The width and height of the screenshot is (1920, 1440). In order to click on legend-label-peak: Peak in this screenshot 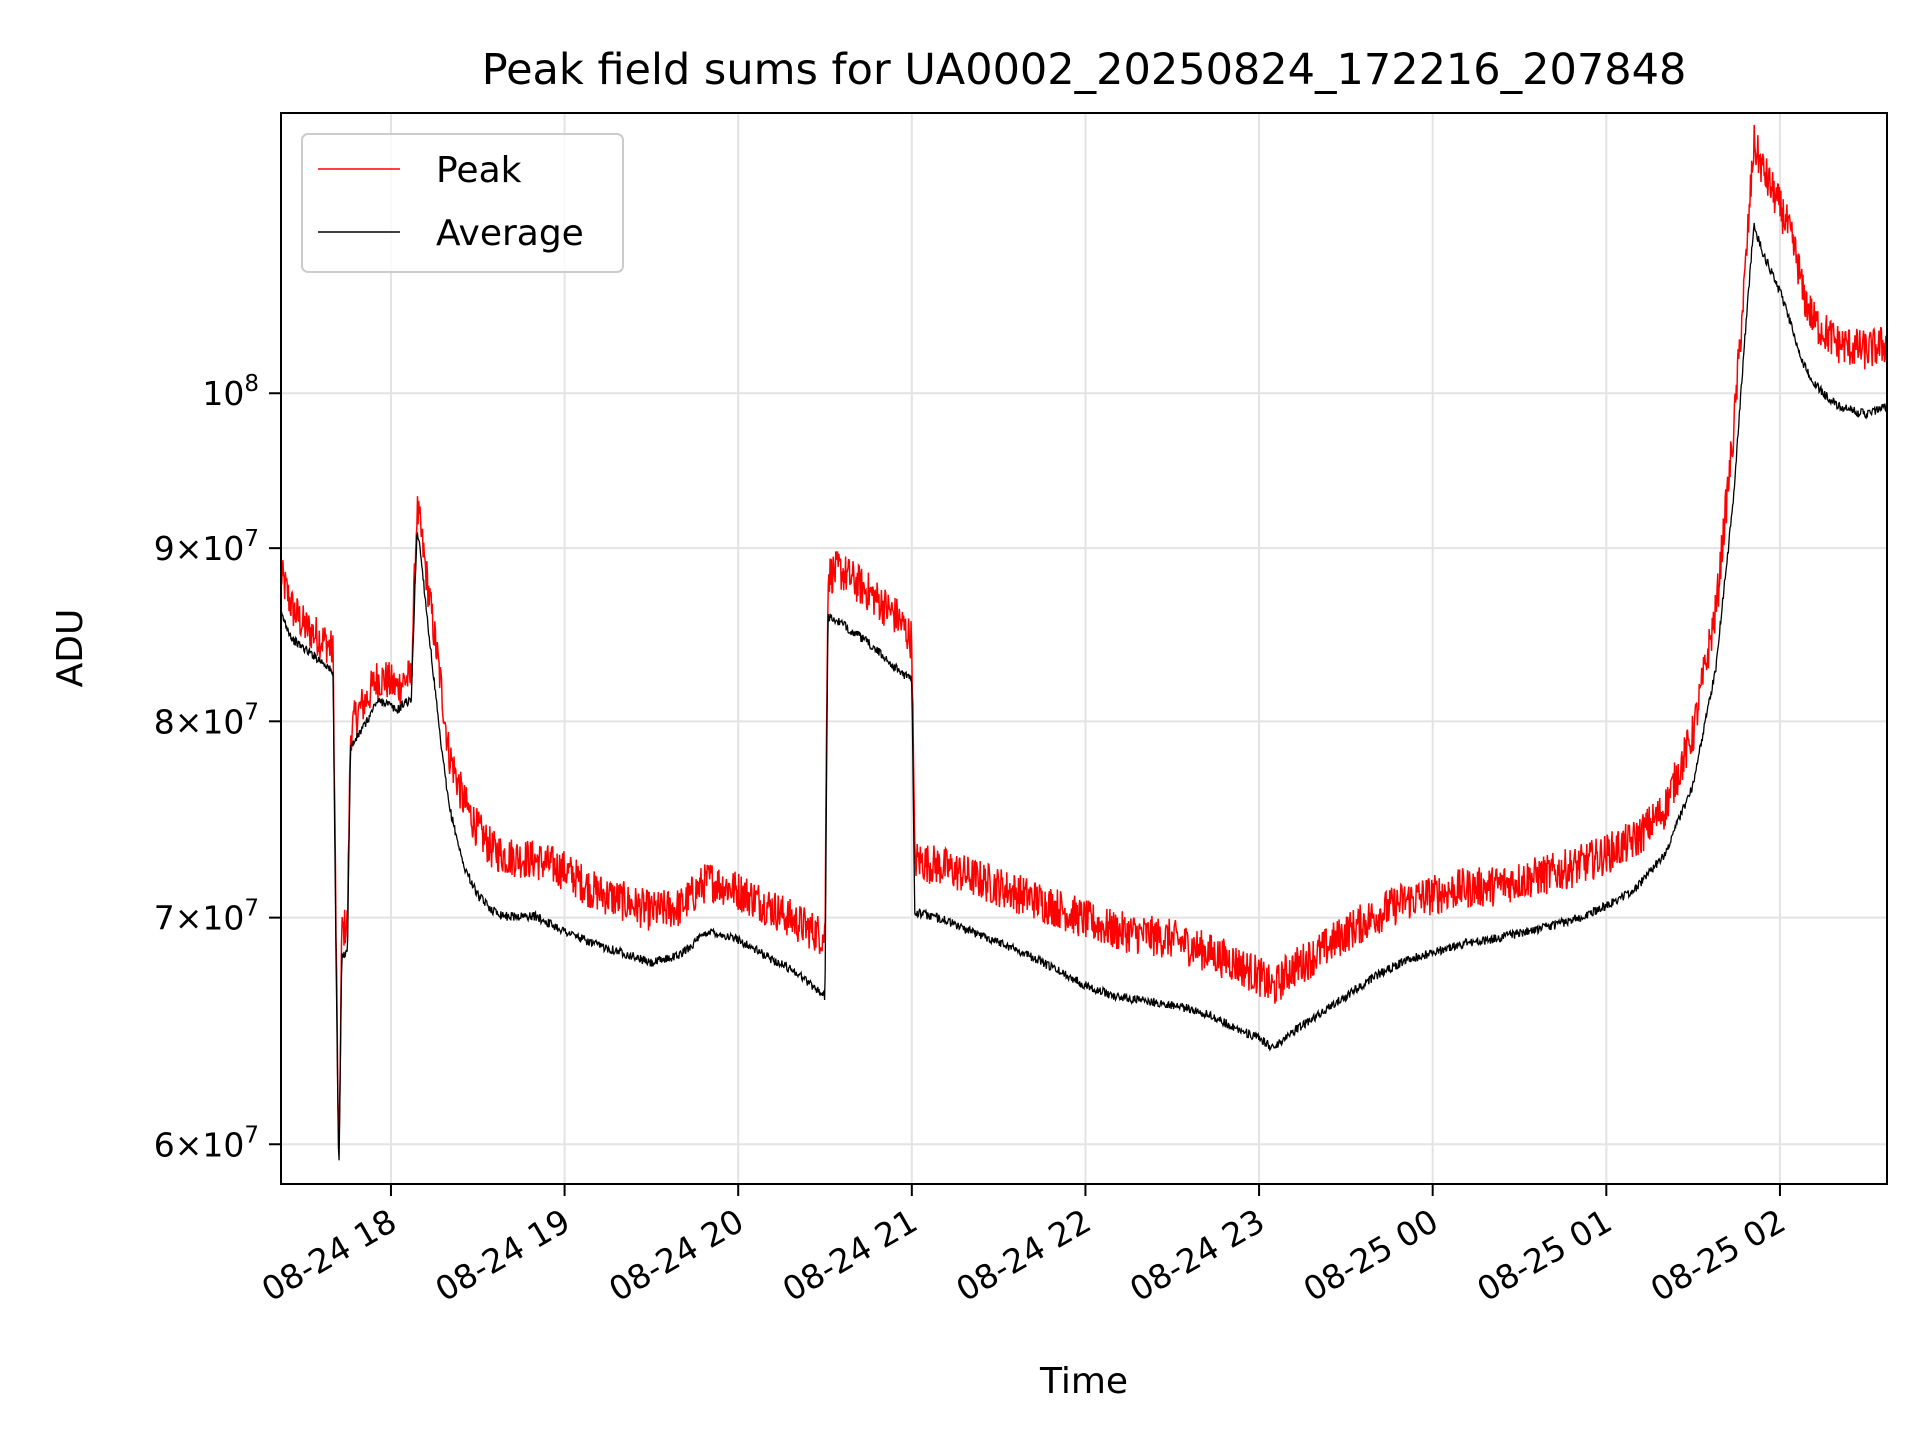, I will do `click(479, 170)`.